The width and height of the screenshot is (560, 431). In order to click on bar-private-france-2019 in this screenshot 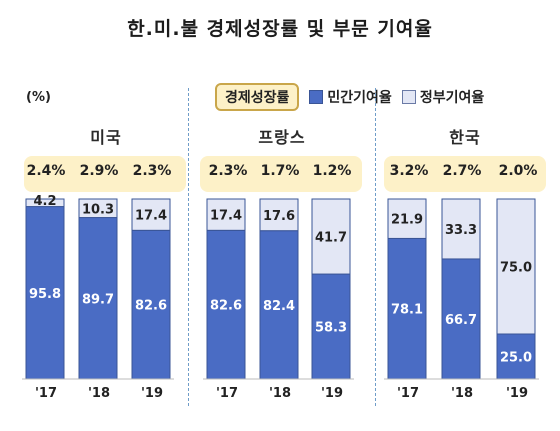, I will do `click(331, 326)`.